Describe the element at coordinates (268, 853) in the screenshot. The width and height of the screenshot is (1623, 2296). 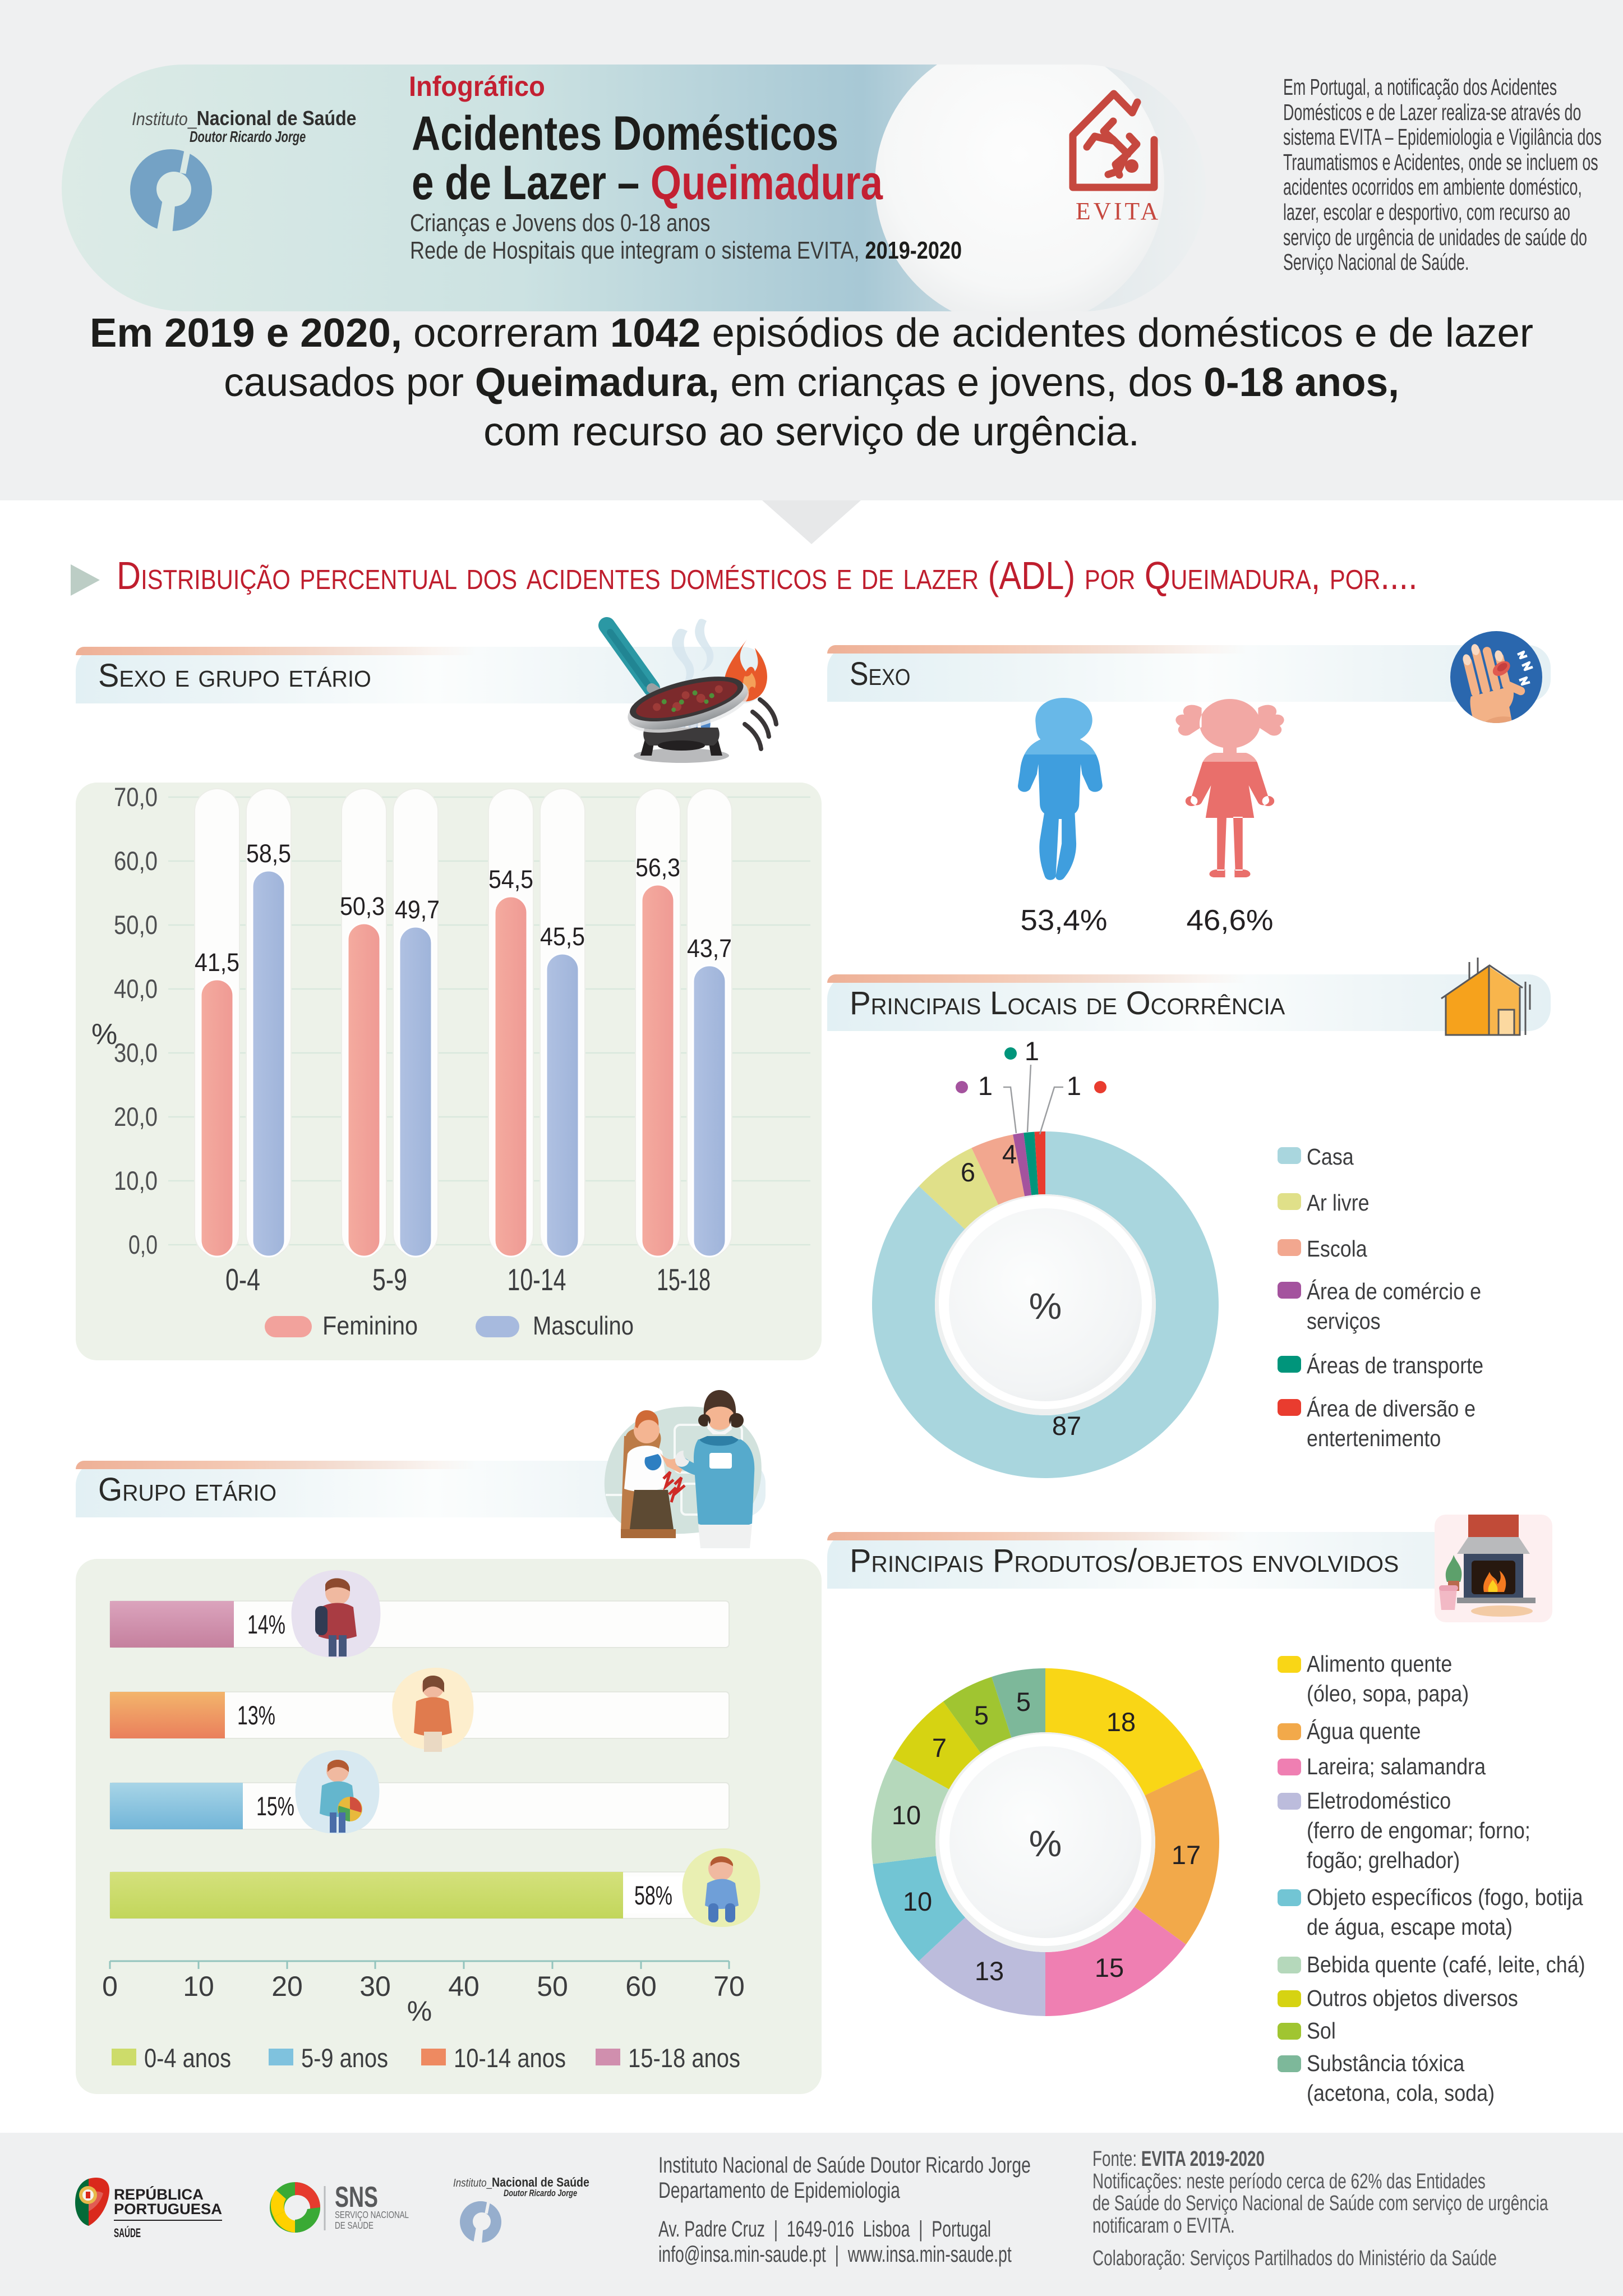
I see `svg-text: 58,5` at that location.